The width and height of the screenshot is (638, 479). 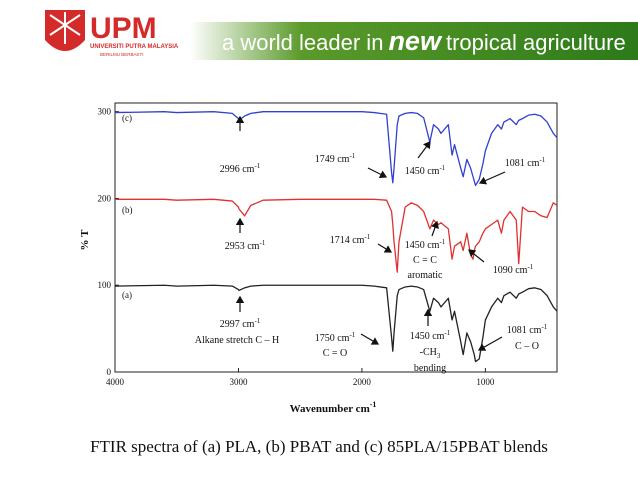 I want to click on logo-text: UPM, so click(x=123, y=28).